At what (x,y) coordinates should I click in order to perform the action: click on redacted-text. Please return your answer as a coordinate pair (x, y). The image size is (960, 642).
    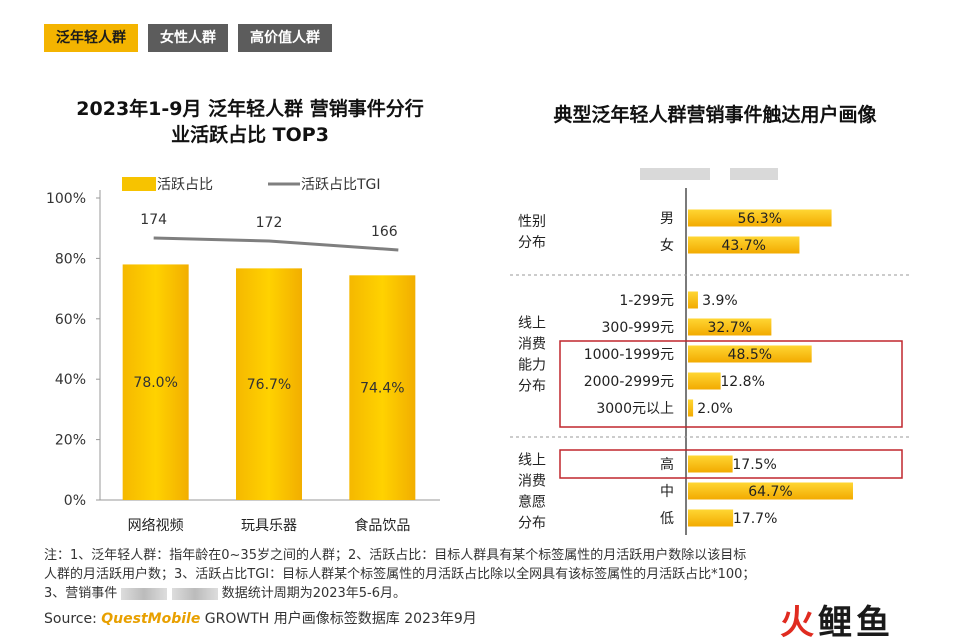
    Looking at the image, I should click on (144, 593).